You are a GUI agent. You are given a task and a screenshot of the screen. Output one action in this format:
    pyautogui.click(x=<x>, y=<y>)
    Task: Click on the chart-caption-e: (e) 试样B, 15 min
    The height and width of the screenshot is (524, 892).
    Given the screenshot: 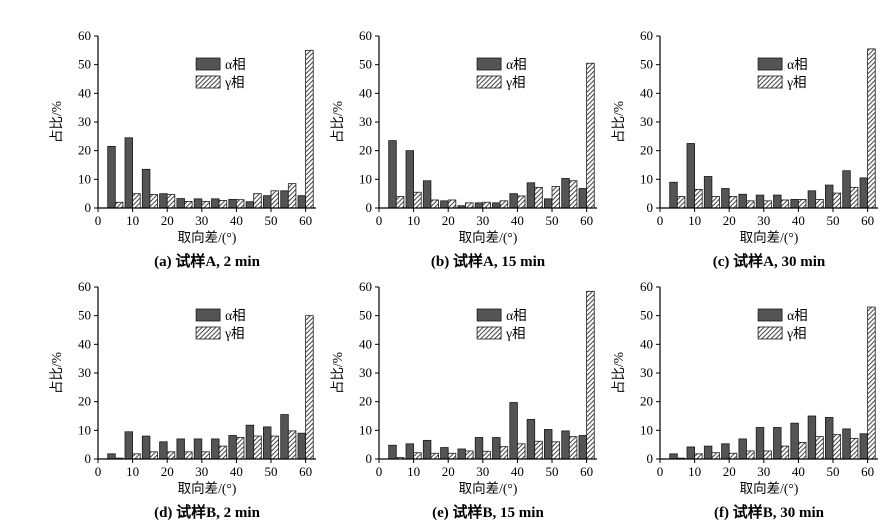 What is the action you would take?
    pyautogui.click(x=488, y=513)
    